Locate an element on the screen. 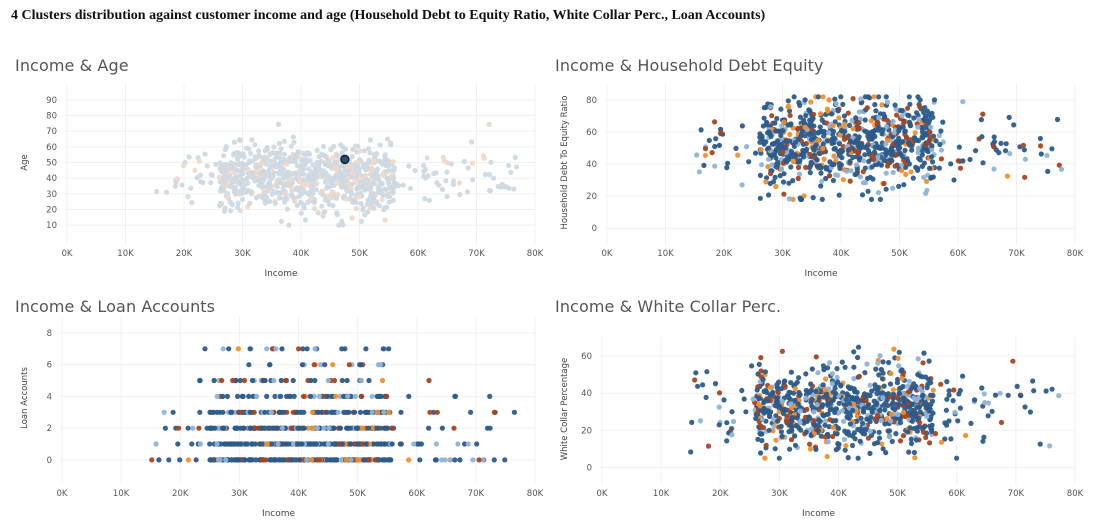 This screenshot has width=1099, height=527. x-tick-label: 40K is located at coordinates (301, 254).